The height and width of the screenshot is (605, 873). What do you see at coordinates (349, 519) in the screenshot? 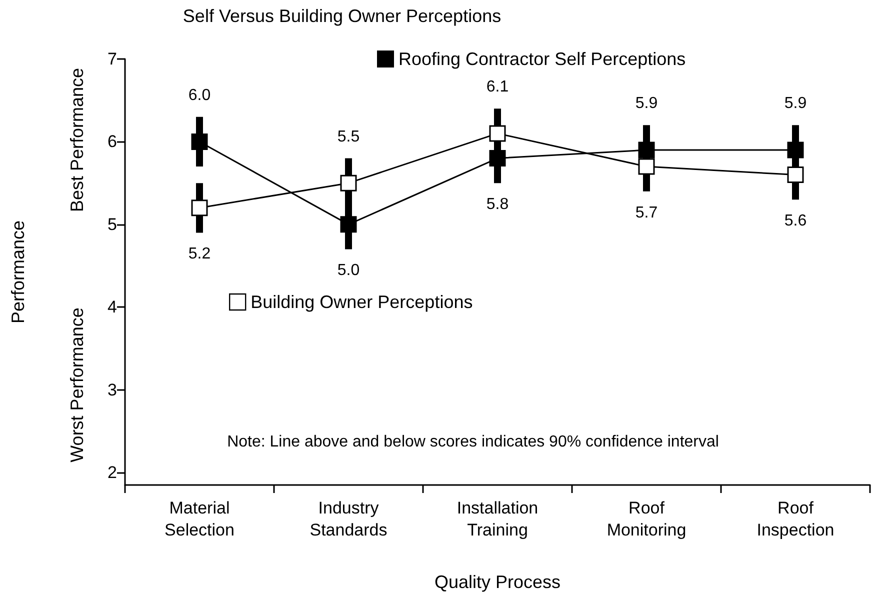
I see `x-tick-label: Industry Standards` at bounding box center [349, 519].